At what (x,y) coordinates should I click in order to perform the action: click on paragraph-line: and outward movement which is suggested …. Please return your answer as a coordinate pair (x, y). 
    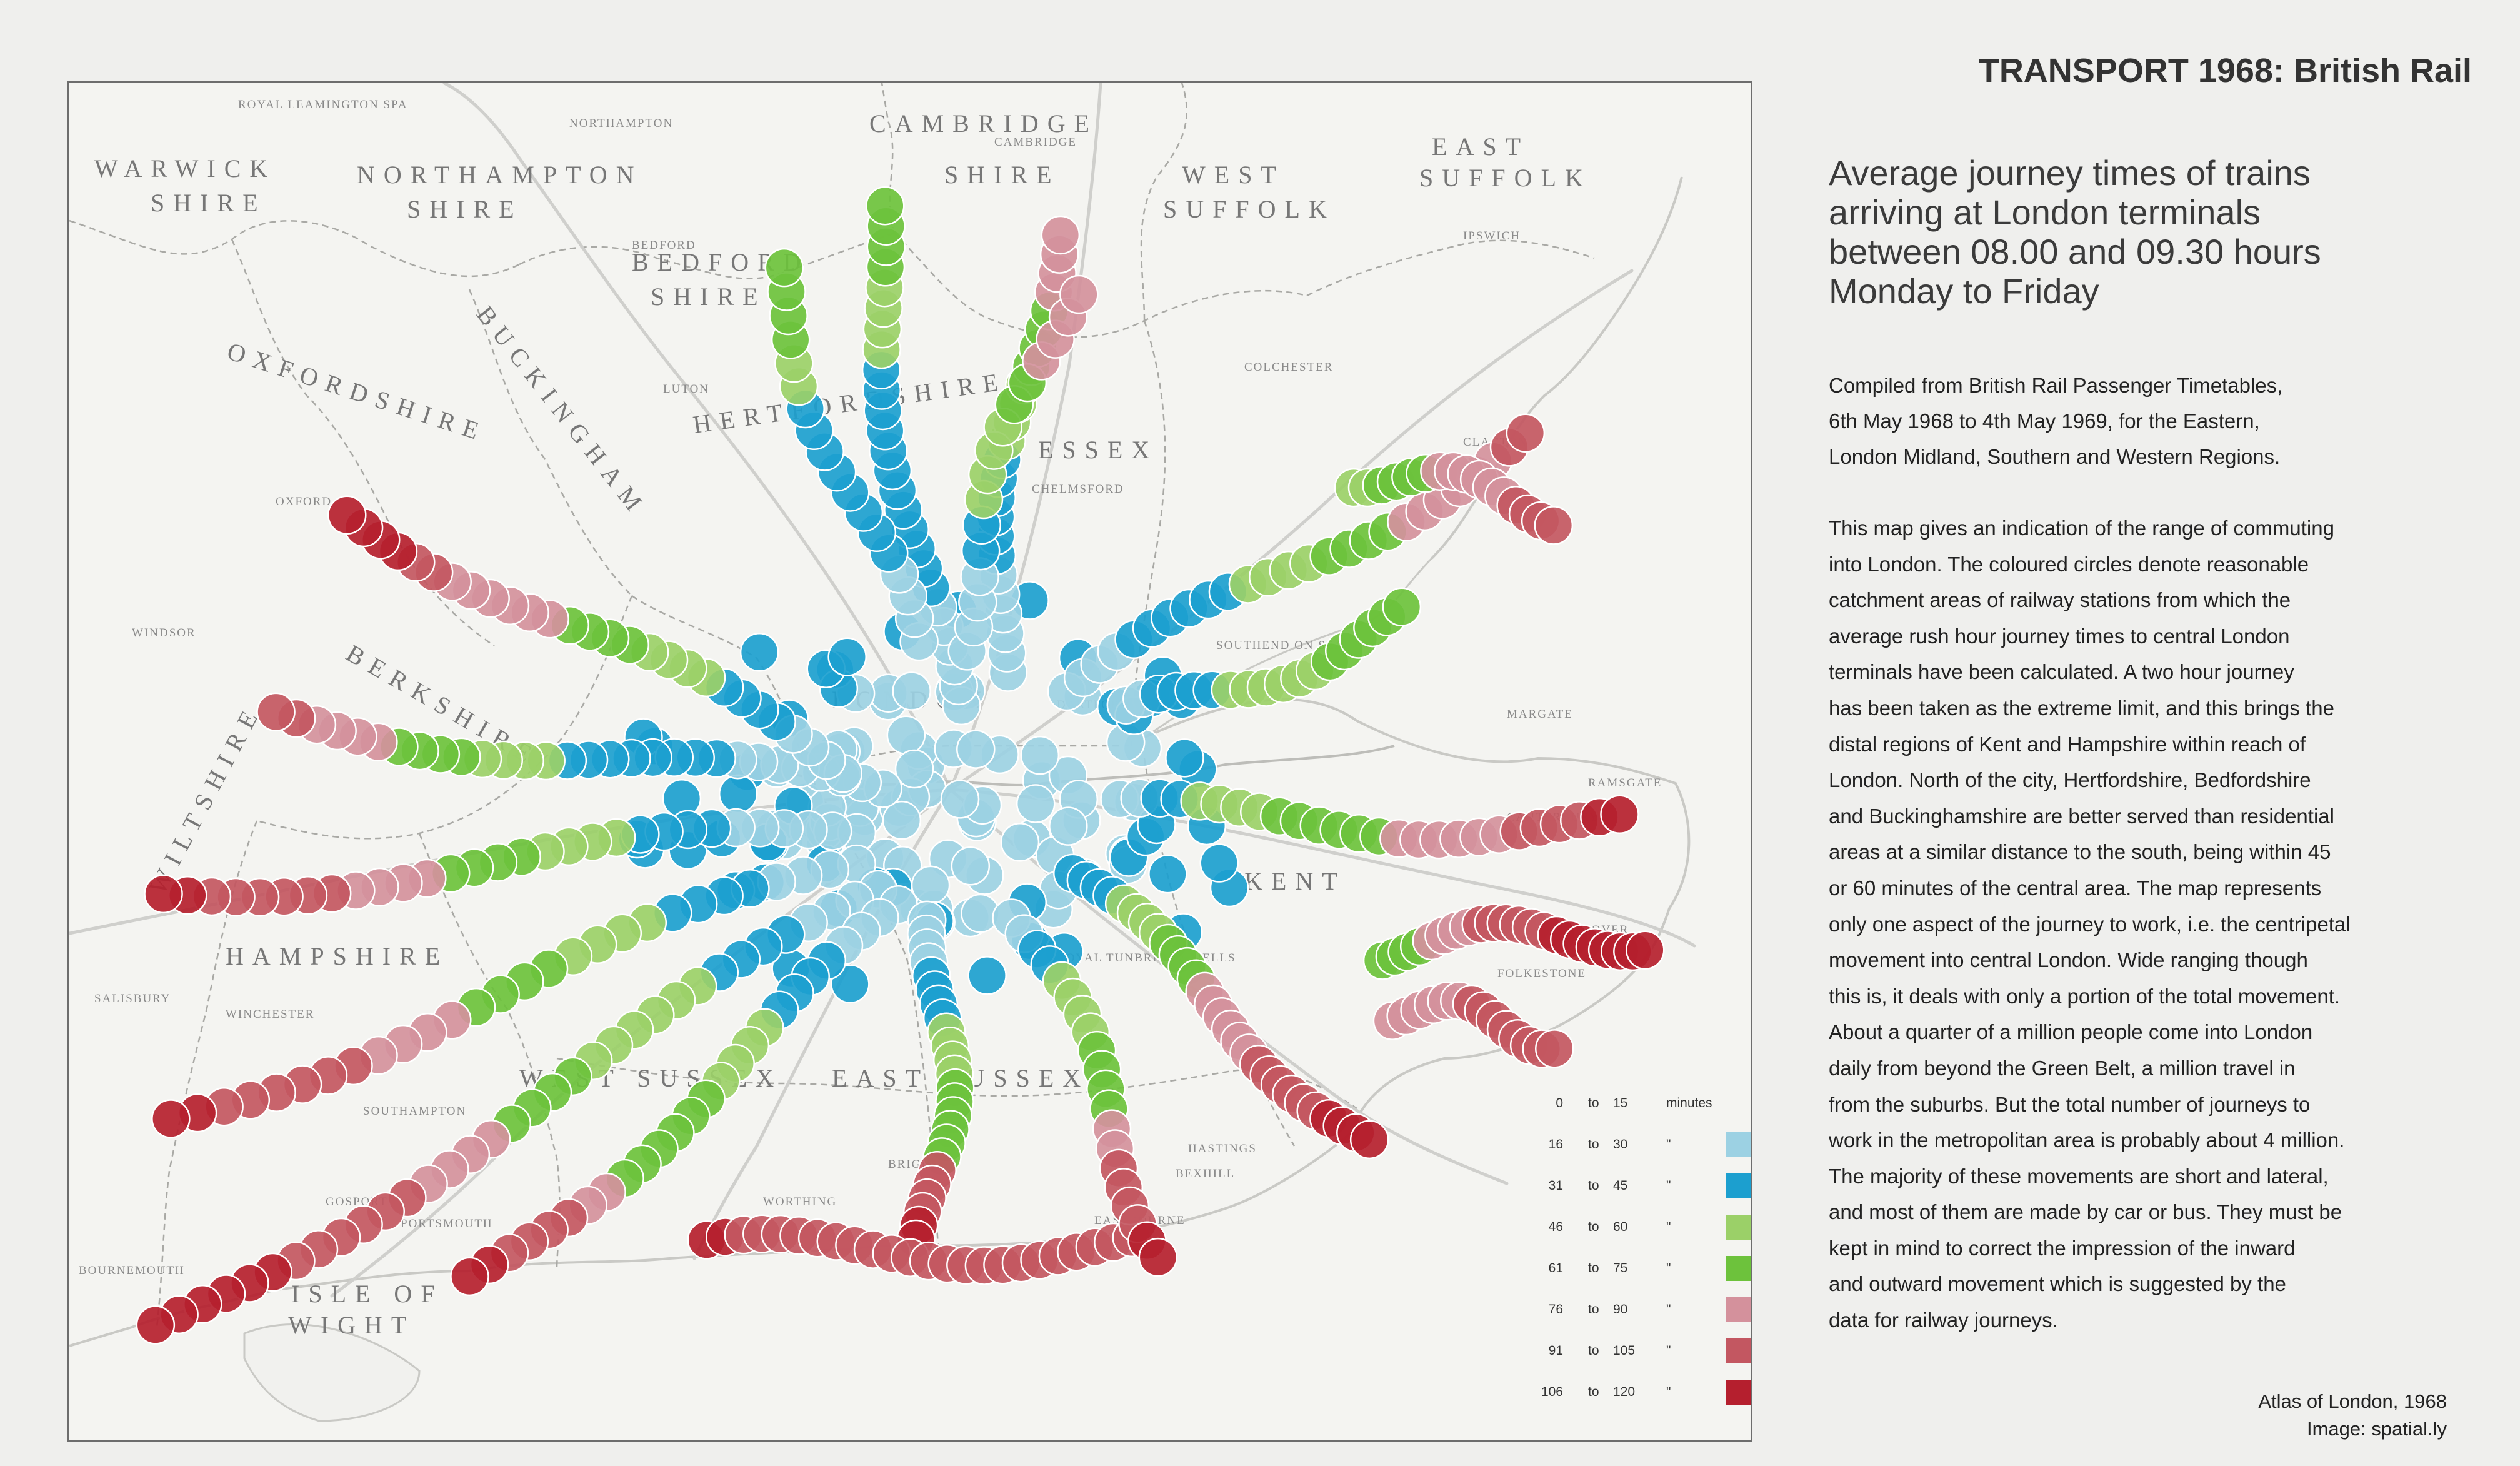
    Looking at the image, I should click on (2057, 1284).